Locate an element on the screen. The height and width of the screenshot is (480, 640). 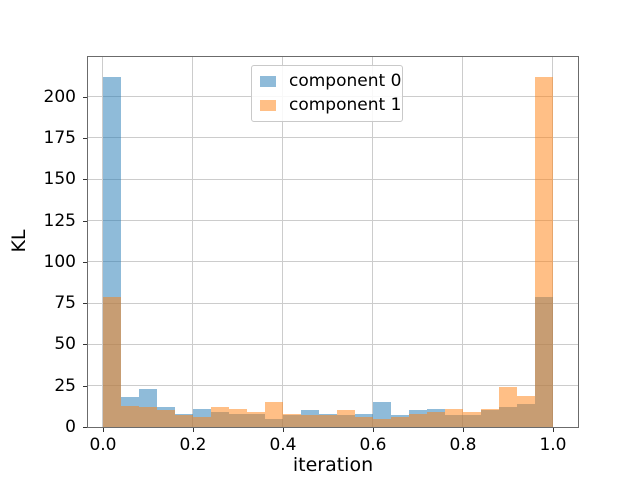
legend-label-component-0: component 0 is located at coordinates (345, 81).